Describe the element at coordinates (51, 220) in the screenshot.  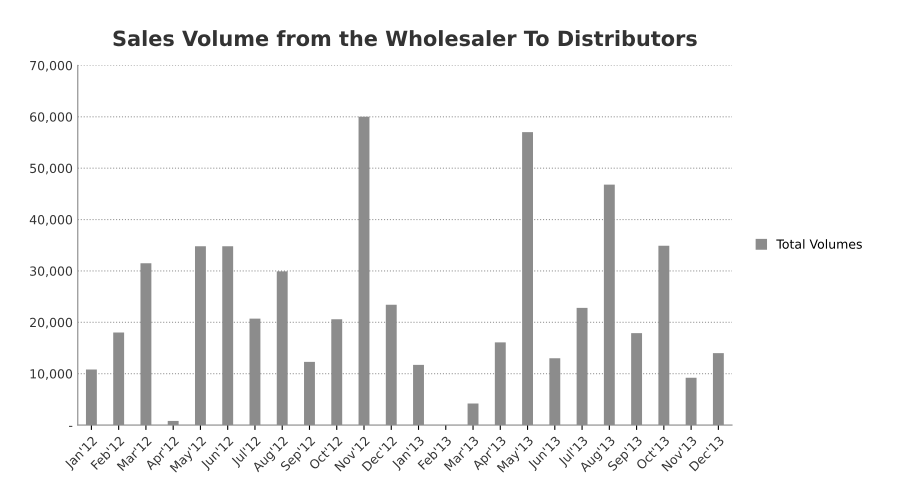
I see `y-tick-label: 40,000` at that location.